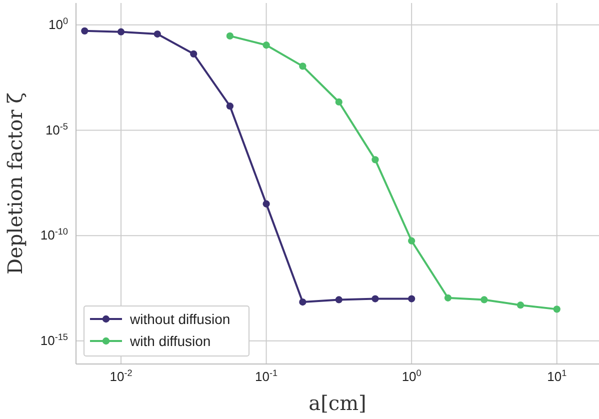  What do you see at coordinates (54, 340) in the screenshot?
I see `y-tick-label: 10$^{-15}$` at bounding box center [54, 340].